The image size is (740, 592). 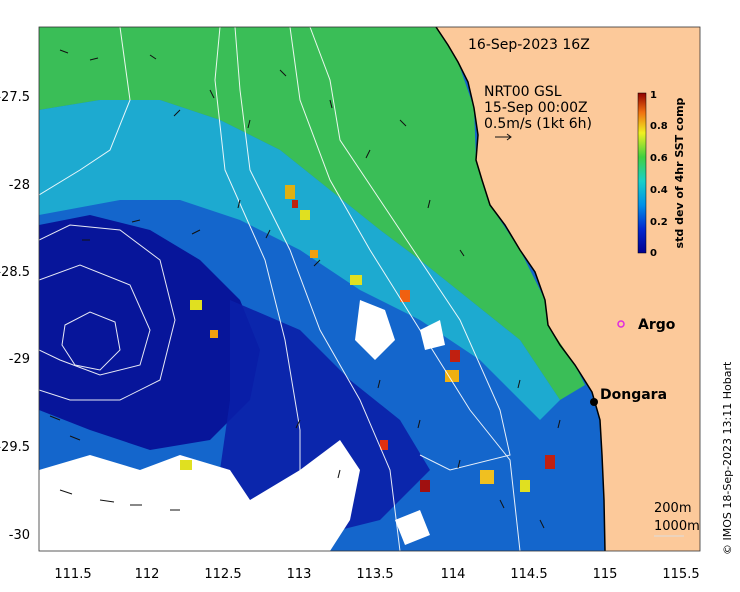 I want to click on x-tick-label: 111.5, so click(x=72, y=574).